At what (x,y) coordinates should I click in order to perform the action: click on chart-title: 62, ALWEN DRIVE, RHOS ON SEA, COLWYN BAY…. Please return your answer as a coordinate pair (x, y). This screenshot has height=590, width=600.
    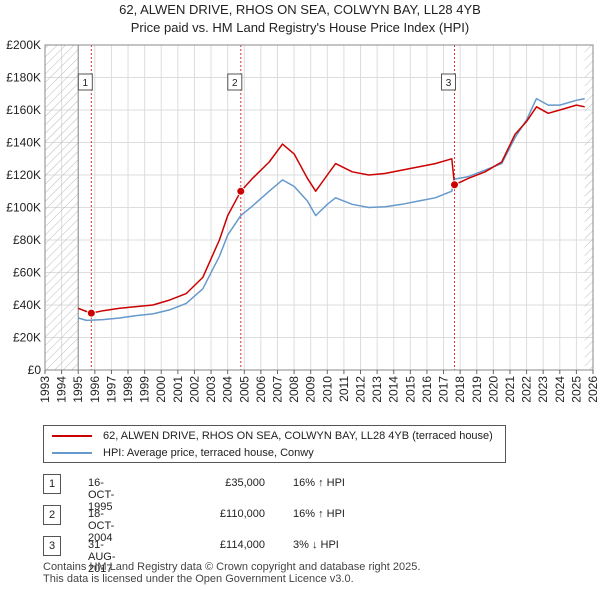
    Looking at the image, I should click on (300, 9).